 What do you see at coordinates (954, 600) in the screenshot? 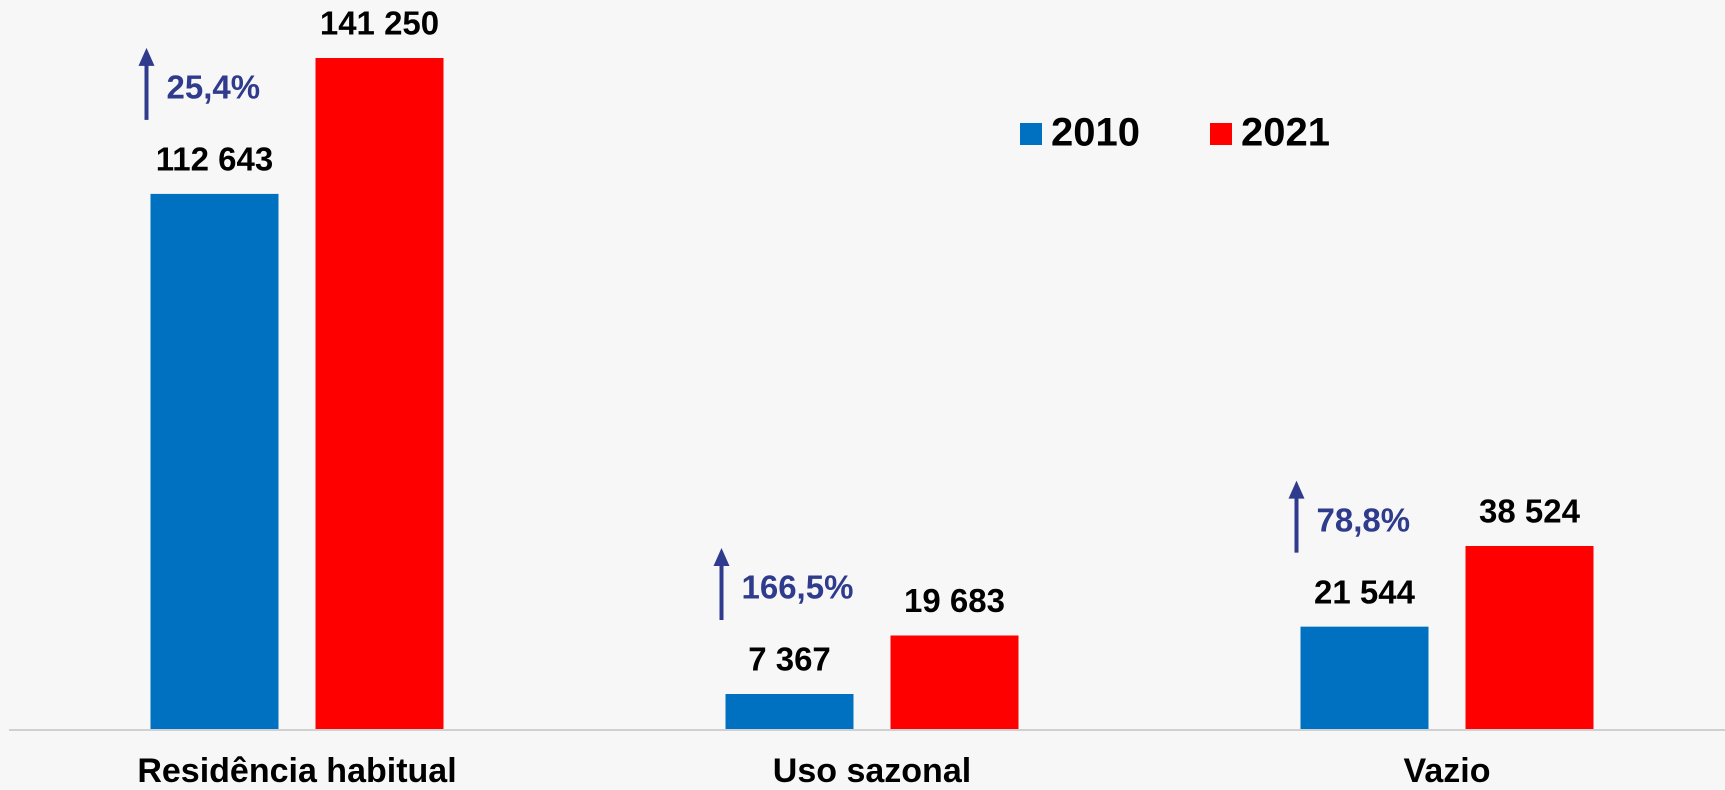
I see `value-label: 19 683` at bounding box center [954, 600].